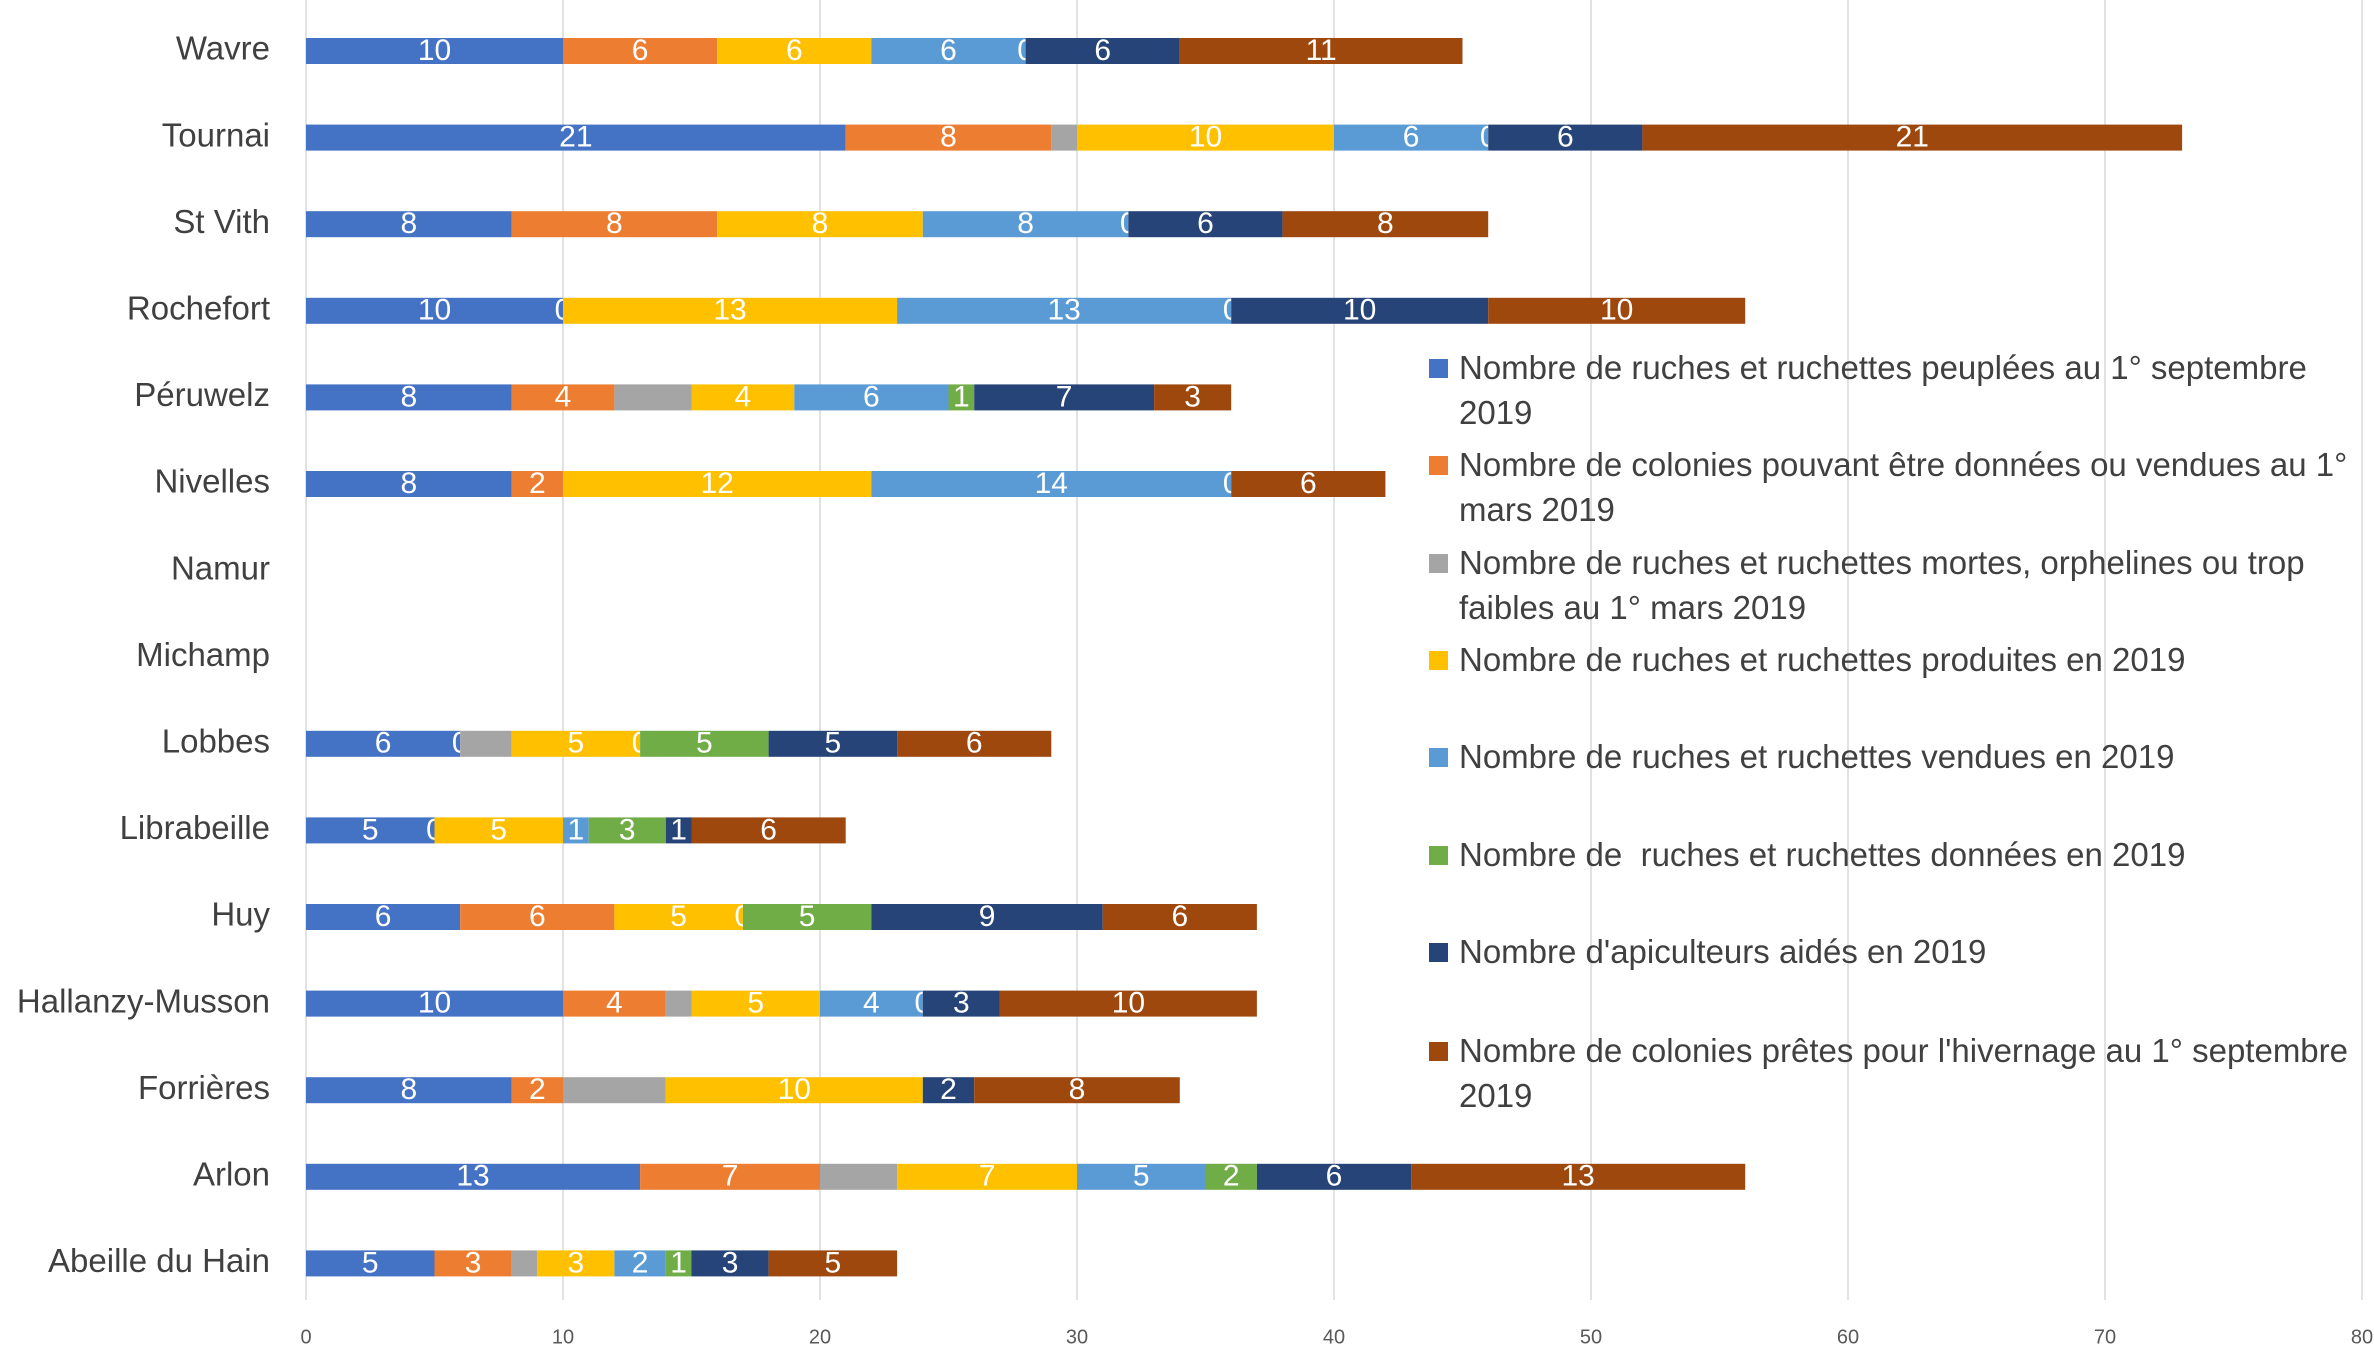  I want to click on category-label: Wavre, so click(223, 48).